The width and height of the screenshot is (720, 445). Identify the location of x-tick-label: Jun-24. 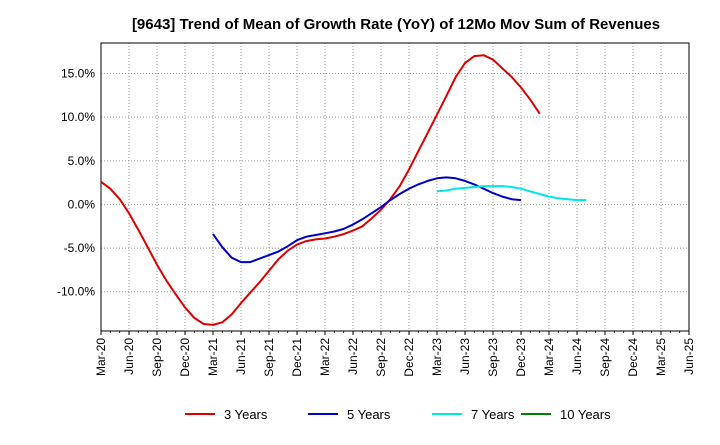
(577, 356).